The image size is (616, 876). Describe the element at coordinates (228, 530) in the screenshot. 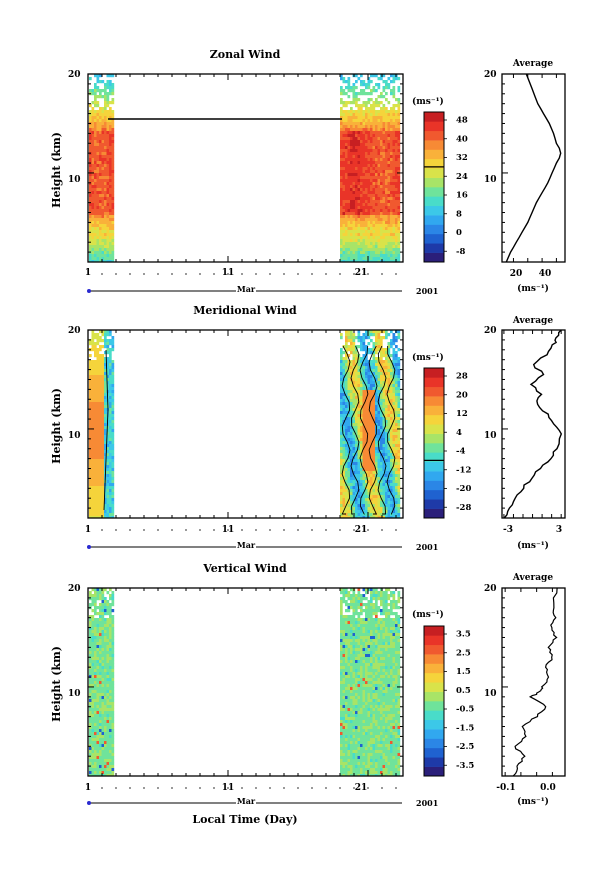

I see `x-tick-label: 11` at that location.